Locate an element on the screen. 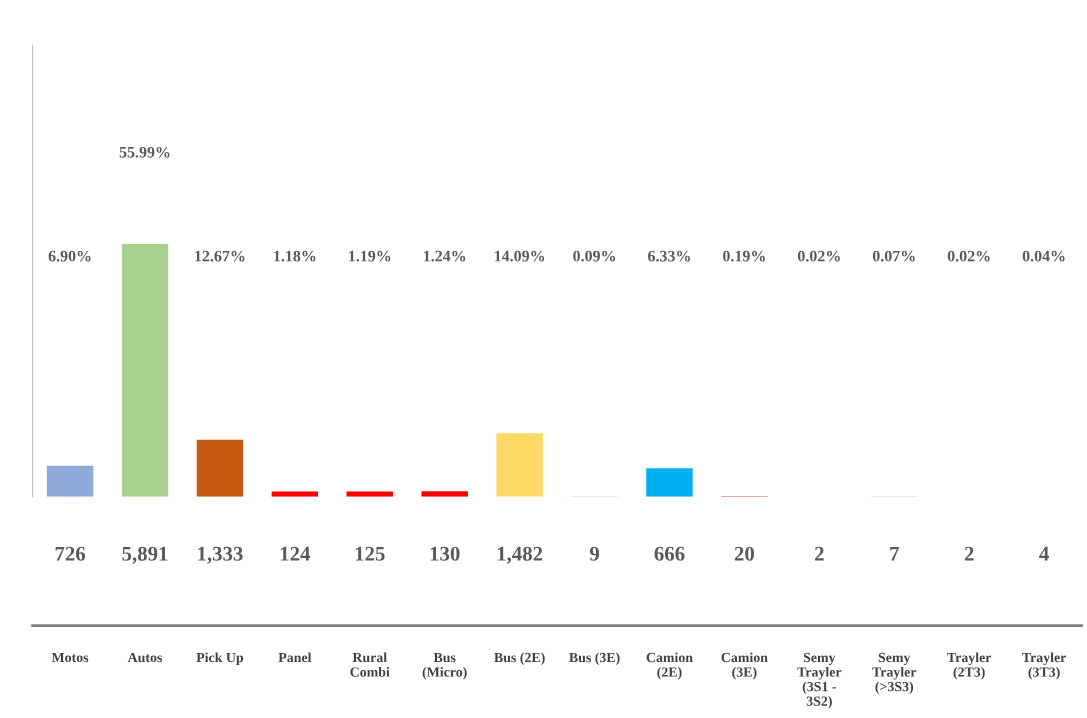  x-tick-label: Camion (2E) is located at coordinates (669, 666).